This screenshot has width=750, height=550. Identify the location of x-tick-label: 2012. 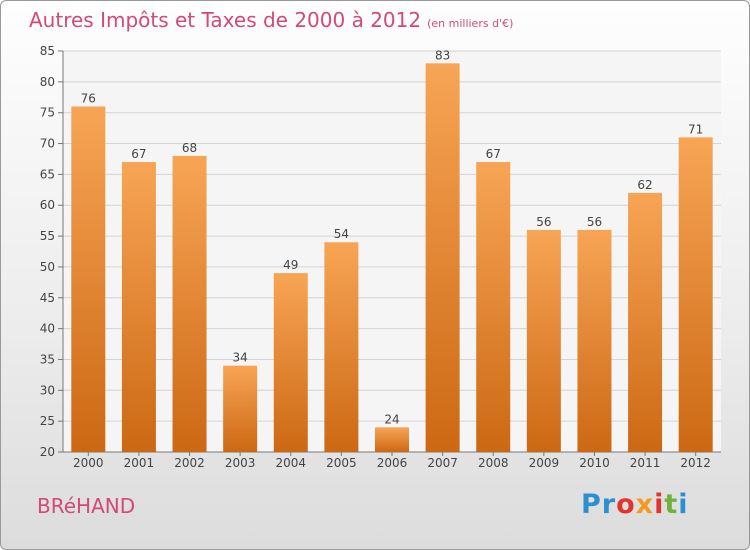
(695, 463).